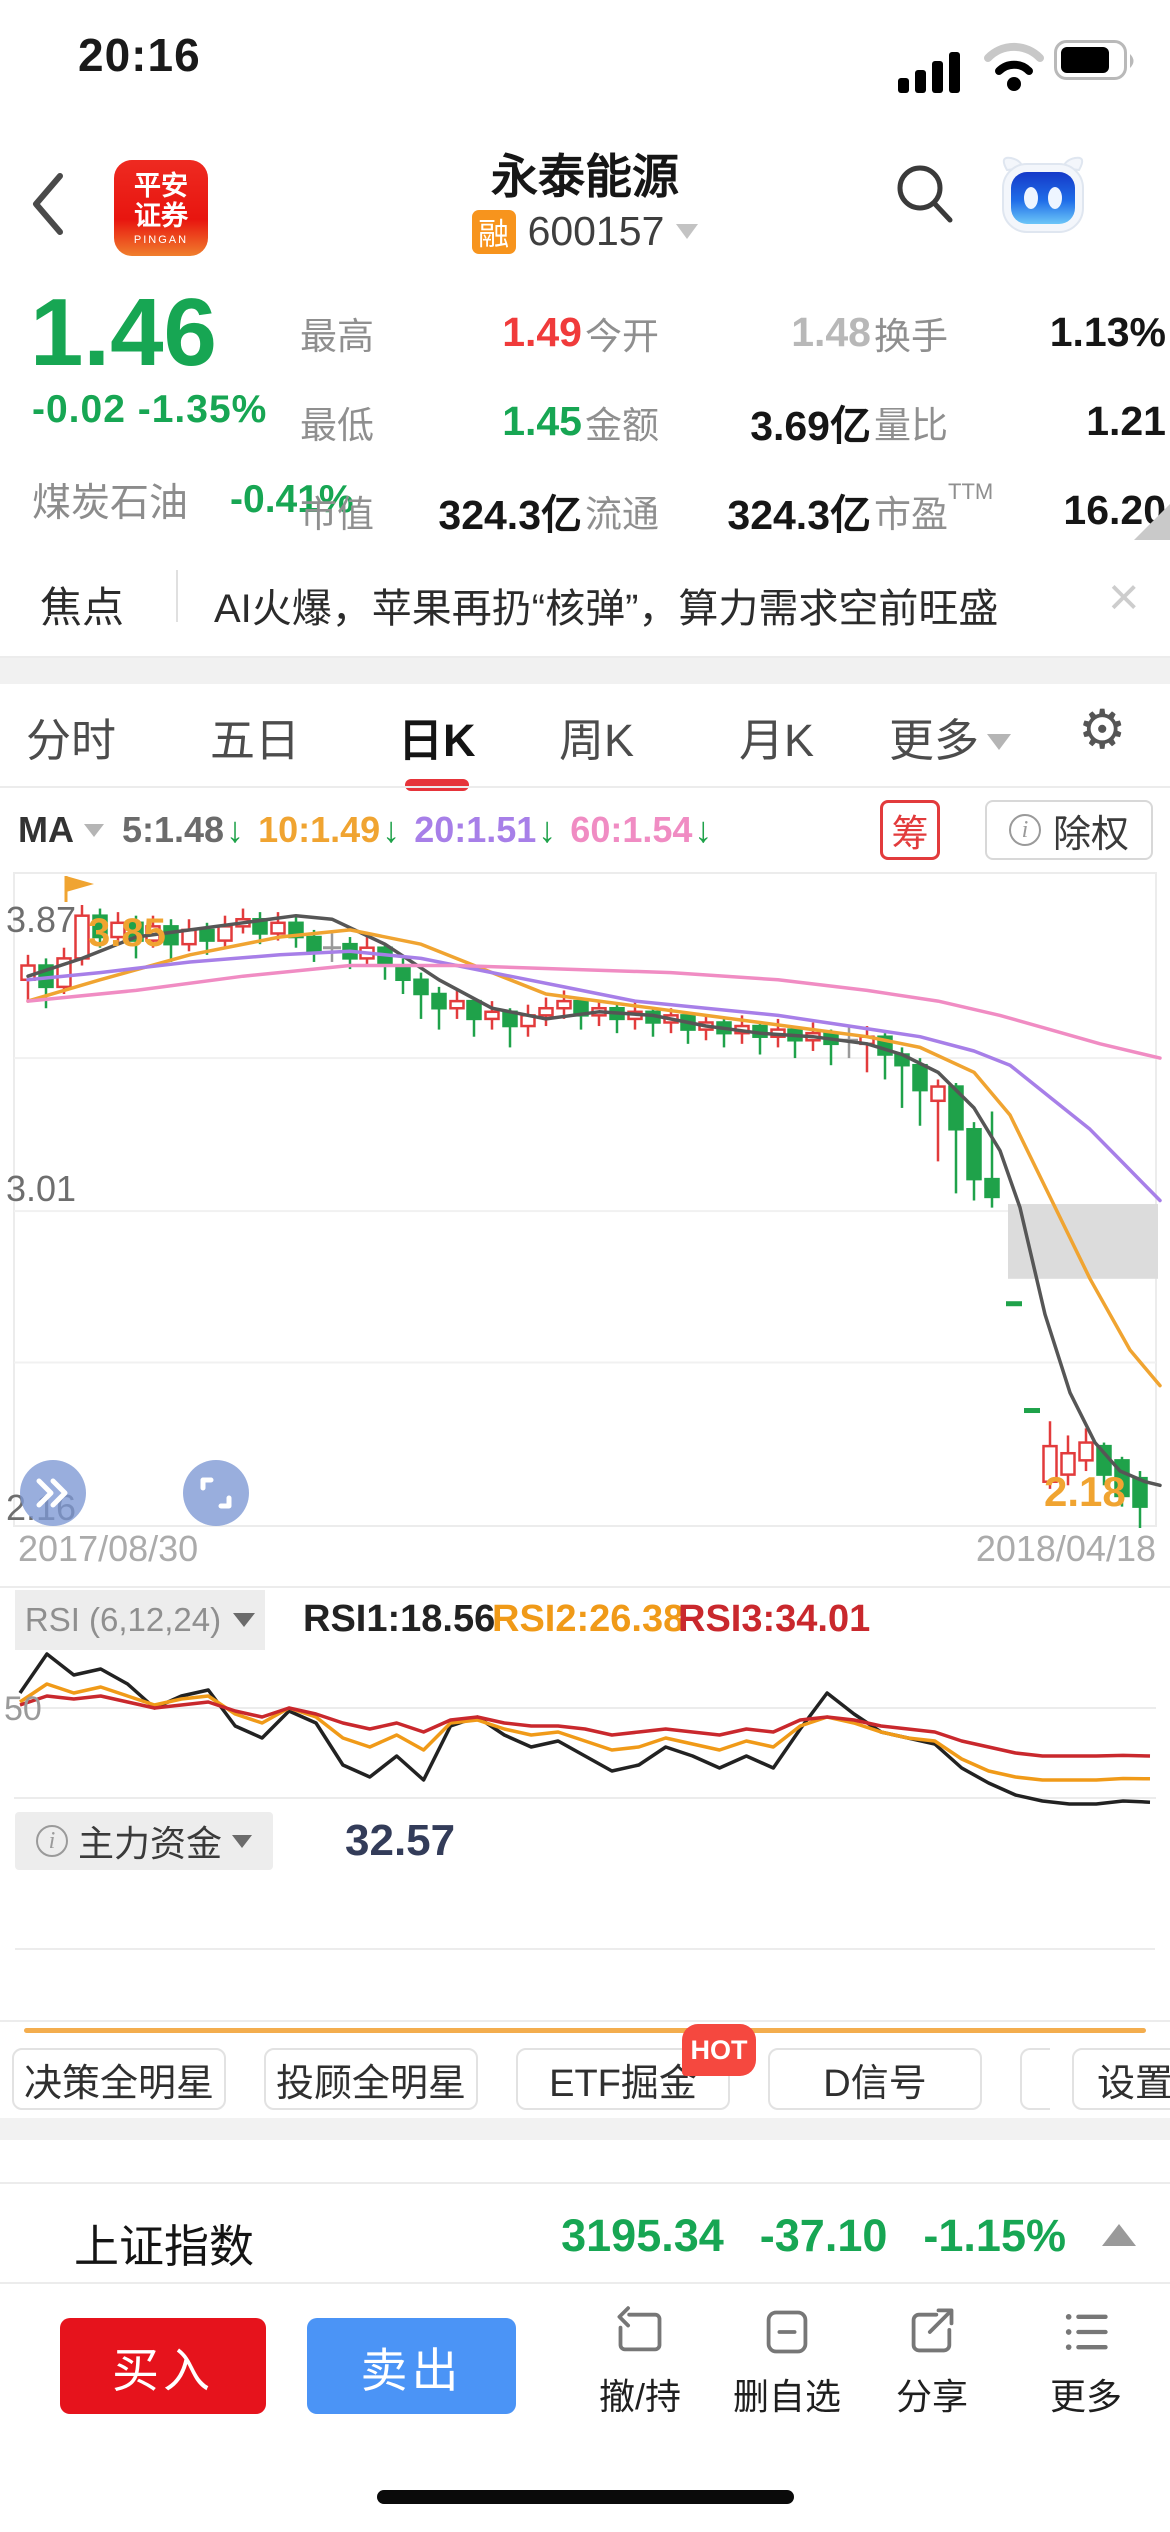 The width and height of the screenshot is (1170, 2532). I want to click on news-tag: 焦点, so click(82, 607).